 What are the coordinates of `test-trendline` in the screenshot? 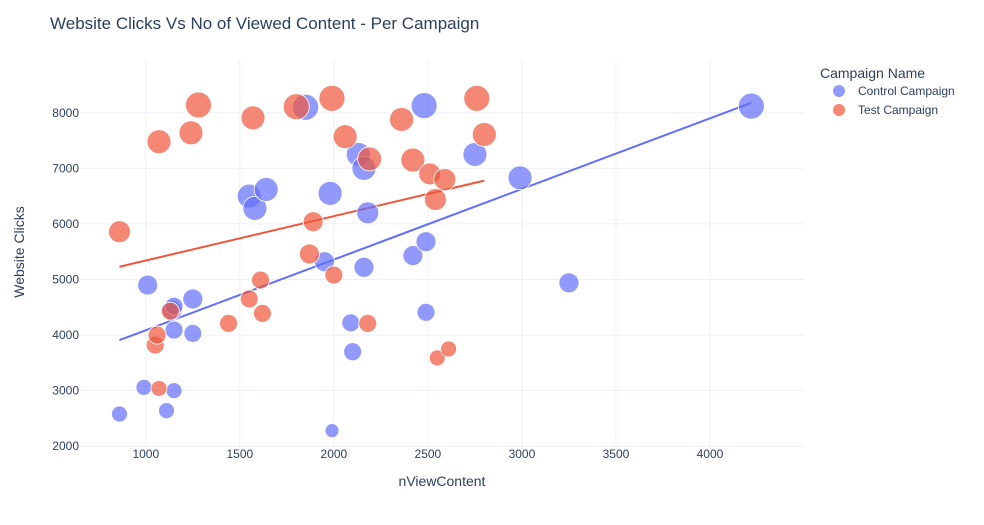 It's located at (302, 223).